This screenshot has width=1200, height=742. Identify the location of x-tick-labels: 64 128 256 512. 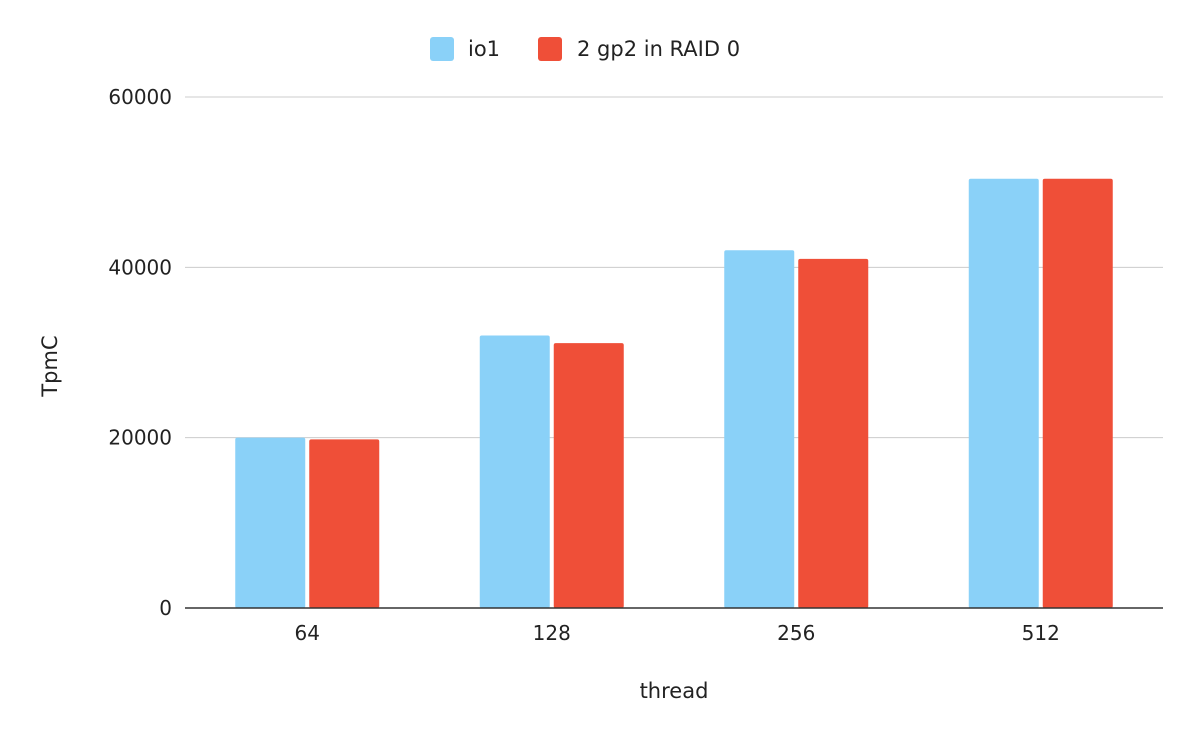
(677, 633).